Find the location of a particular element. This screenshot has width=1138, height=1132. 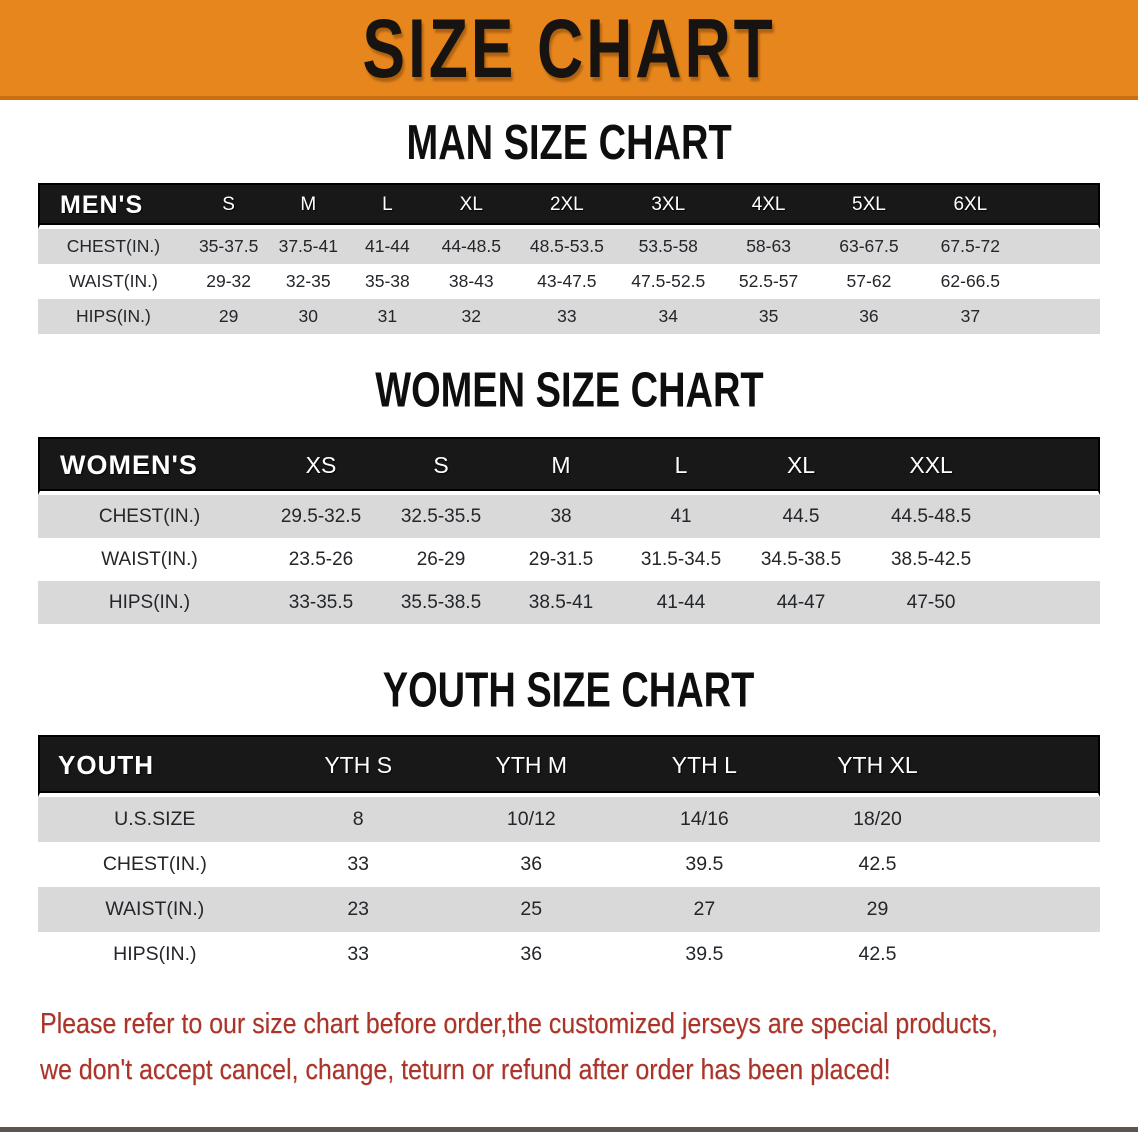

table-header-row: WOMEN'S XS S M L XL XXL is located at coordinates (569, 466).